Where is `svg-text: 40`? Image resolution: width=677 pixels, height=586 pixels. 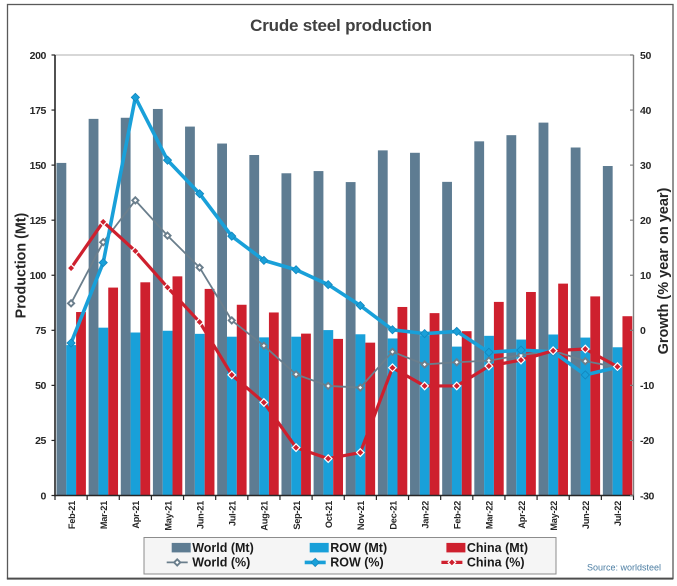 svg-text: 40 is located at coordinates (645, 111).